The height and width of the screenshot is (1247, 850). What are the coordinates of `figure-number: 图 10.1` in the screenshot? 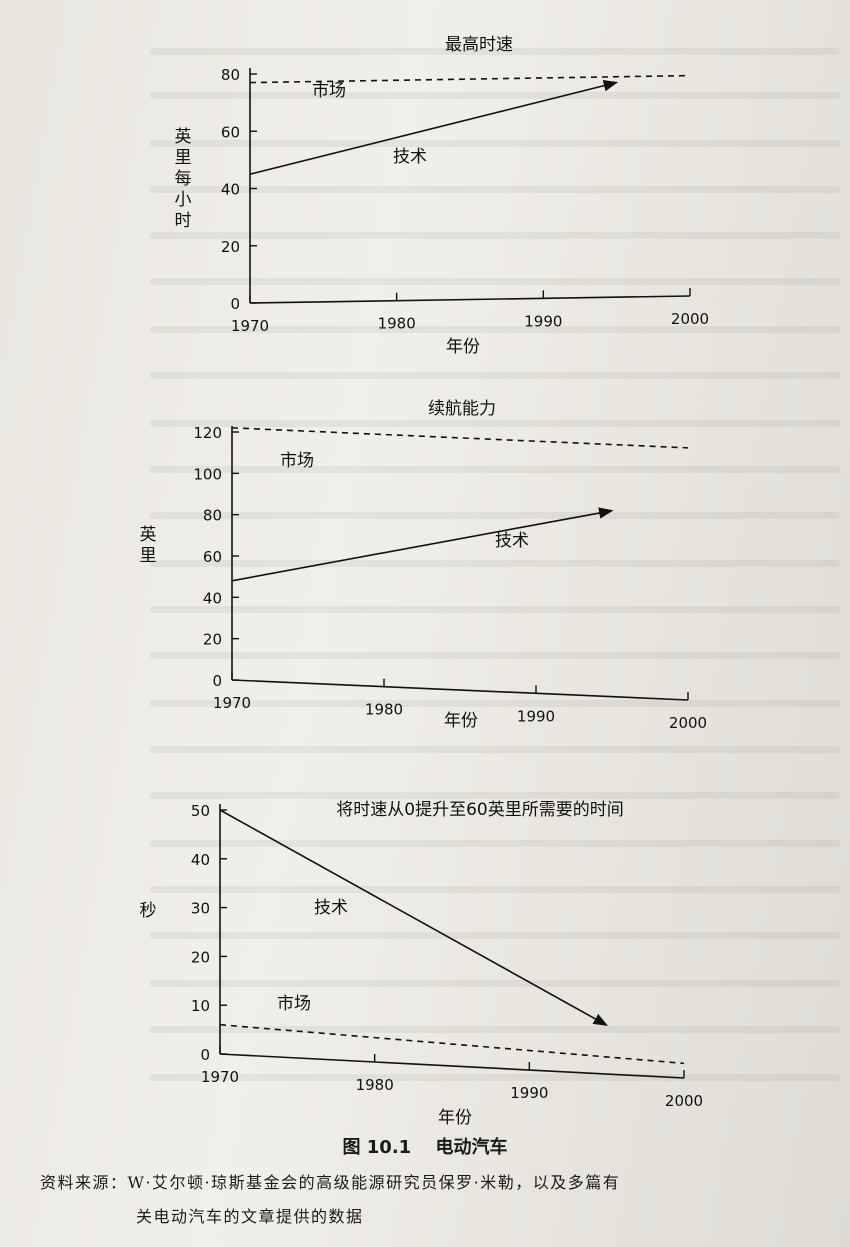 It's located at (377, 1147).